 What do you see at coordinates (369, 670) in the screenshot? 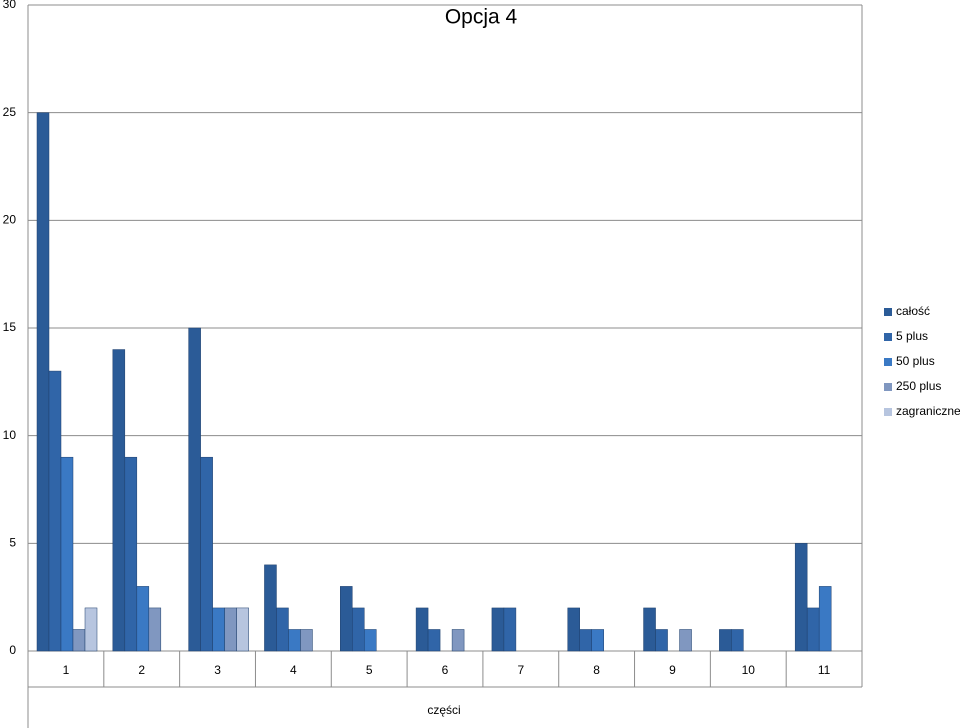
I see `x-tick-label: 5` at bounding box center [369, 670].